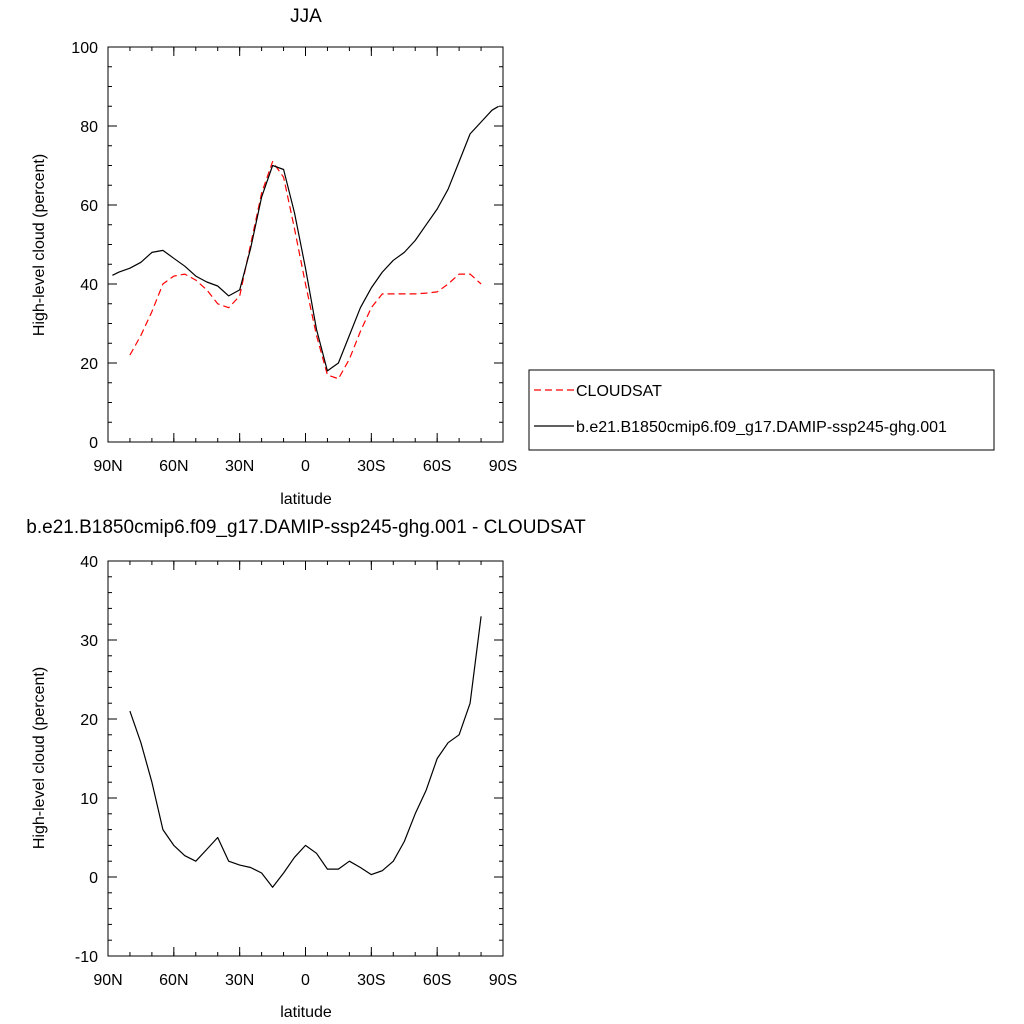 This screenshot has width=1024, height=1024. I want to click on legend-box, so click(761, 410).